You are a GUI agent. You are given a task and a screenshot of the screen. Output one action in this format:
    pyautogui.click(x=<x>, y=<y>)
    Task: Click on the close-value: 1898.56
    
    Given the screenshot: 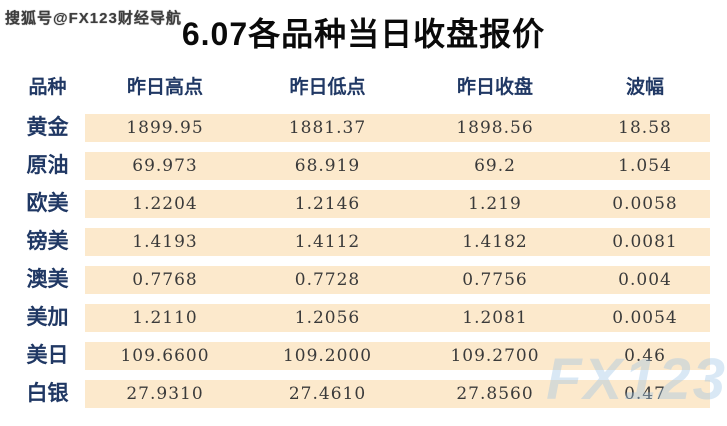 What is the action you would take?
    pyautogui.click(x=495, y=128)
    